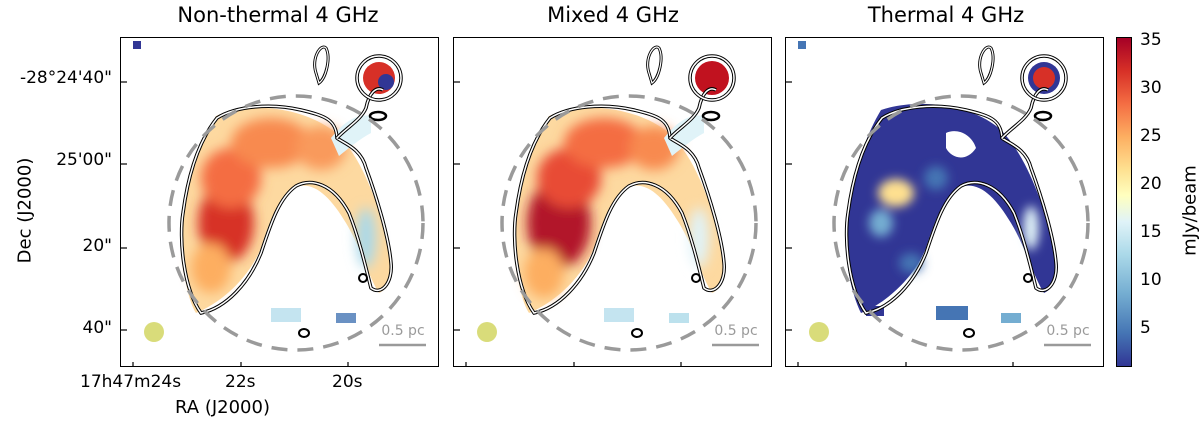  Describe the element at coordinates (278, 15) in the screenshot. I see `panel-title-nonthermal: Non-thermal 4 GHz` at that location.